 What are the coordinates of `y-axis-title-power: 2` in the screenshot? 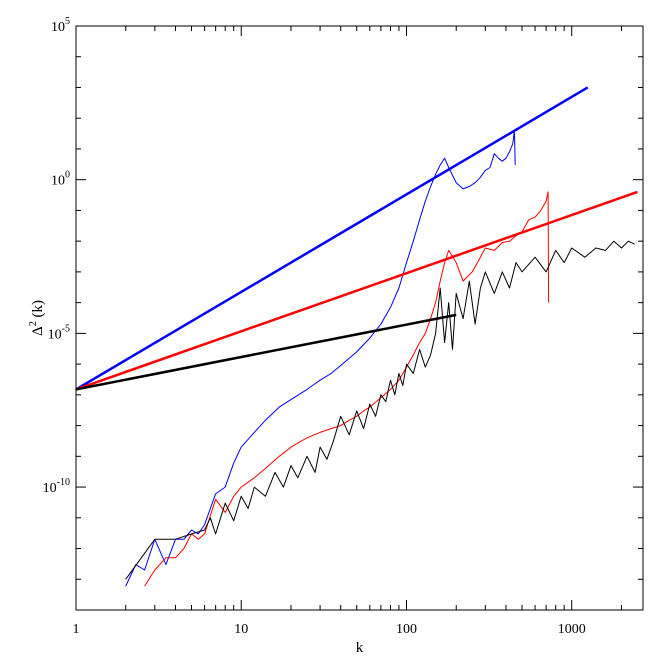 It's located at (33, 323).